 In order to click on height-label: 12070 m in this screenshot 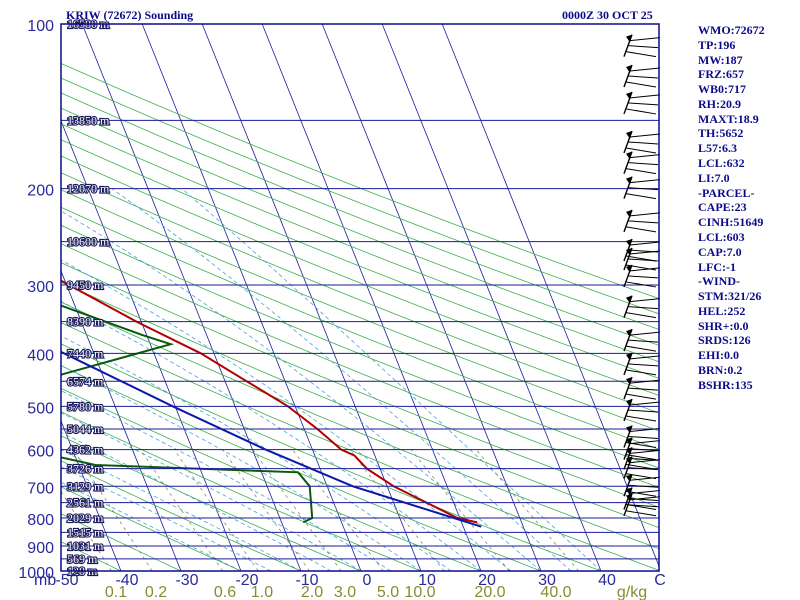, I will do `click(88, 189)`.